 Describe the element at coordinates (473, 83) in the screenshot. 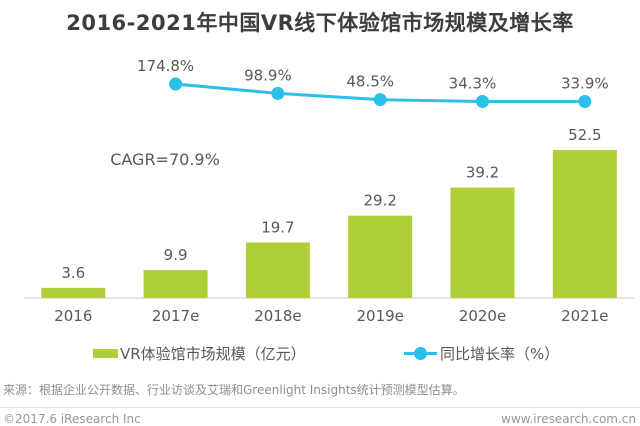

I see `growth-value-label-2020e: 34.3%` at that location.